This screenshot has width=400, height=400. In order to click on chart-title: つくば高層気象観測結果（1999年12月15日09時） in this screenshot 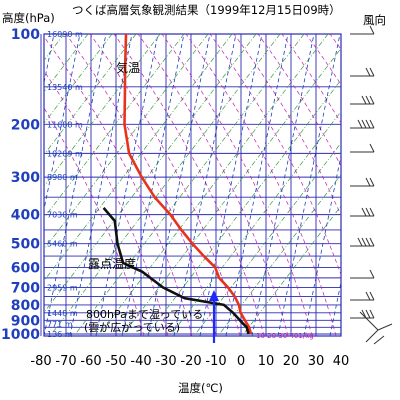, I will do `click(206, 10)`.